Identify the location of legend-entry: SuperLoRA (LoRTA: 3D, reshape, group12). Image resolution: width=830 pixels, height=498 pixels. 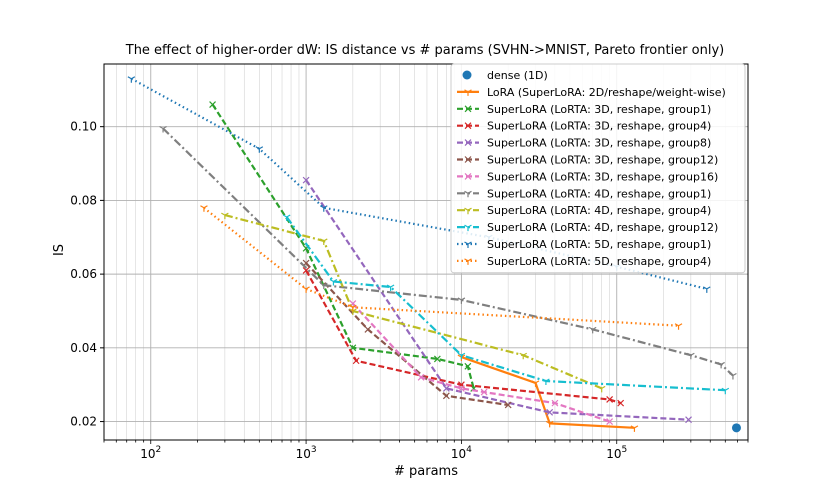
(587, 160).